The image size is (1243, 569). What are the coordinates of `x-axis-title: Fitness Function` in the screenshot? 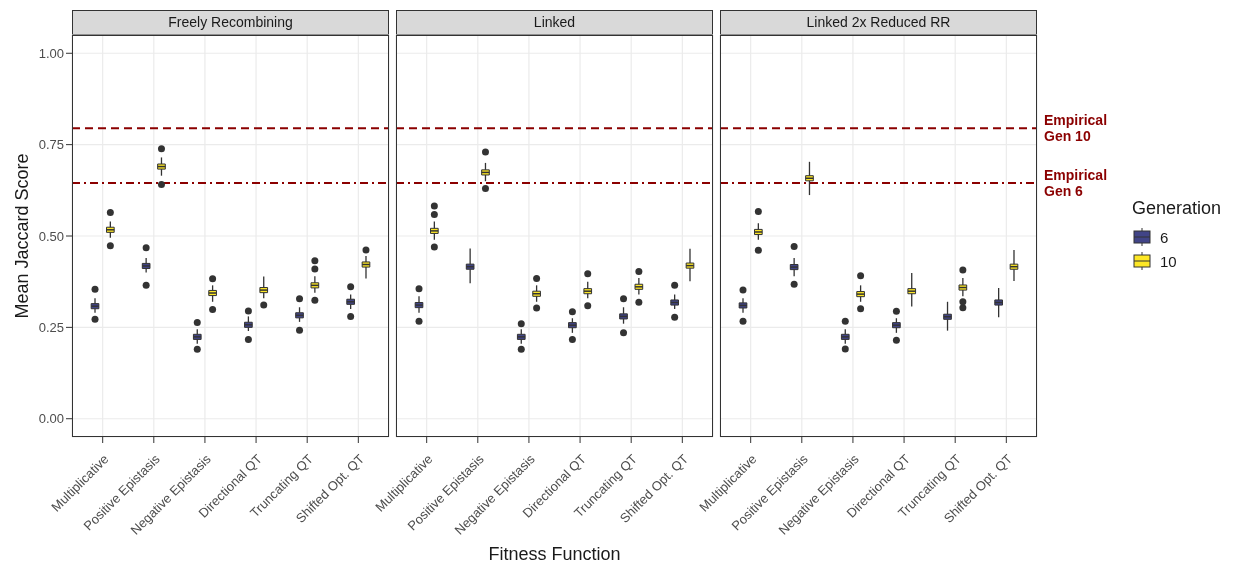 It's located at (554, 554).